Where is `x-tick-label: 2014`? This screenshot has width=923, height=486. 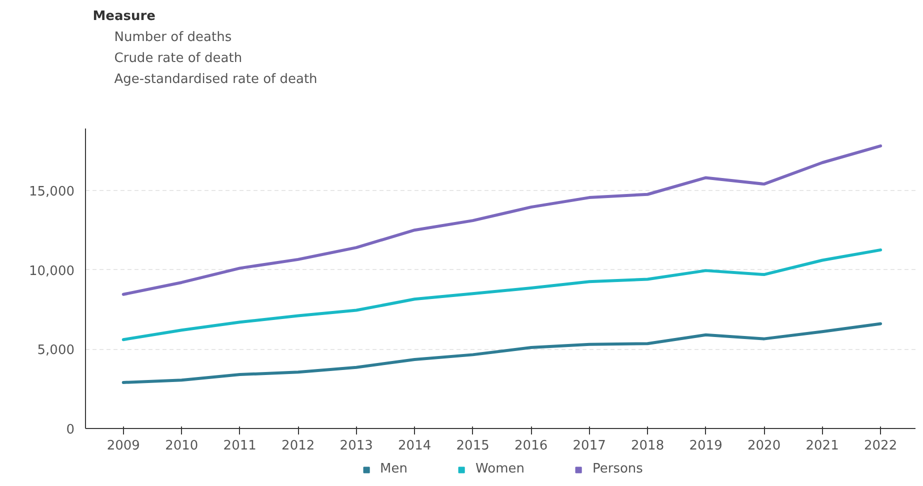 x-tick-label: 2014 is located at coordinates (415, 446).